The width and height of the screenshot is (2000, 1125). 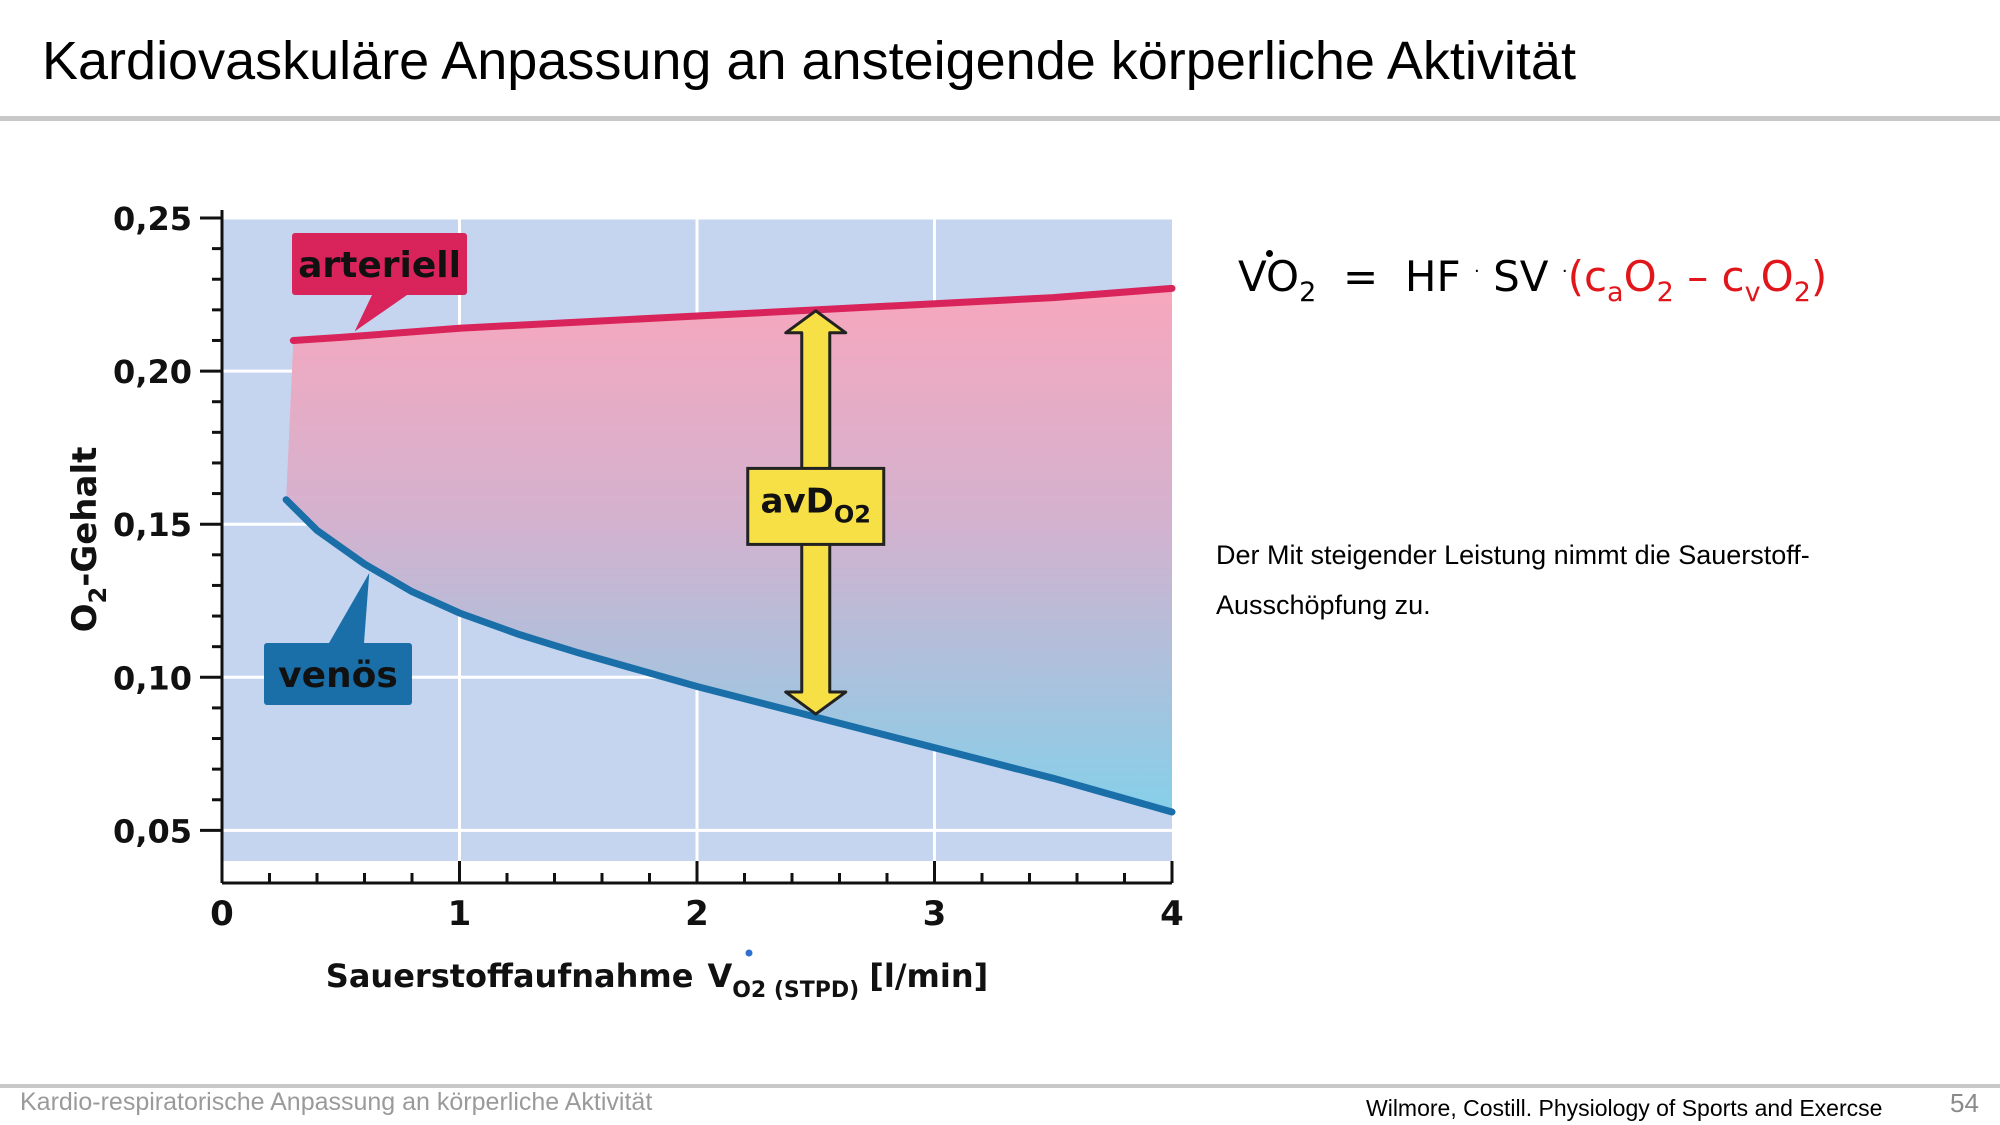 I want to click on y-tick-label: 0,05, so click(x=152, y=831).